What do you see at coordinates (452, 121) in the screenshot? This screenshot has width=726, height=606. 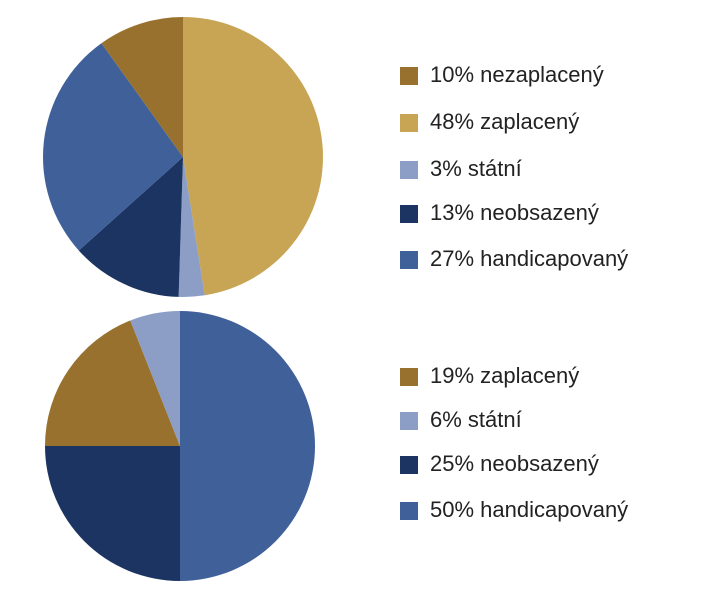 I see `legend-value: 48%` at bounding box center [452, 121].